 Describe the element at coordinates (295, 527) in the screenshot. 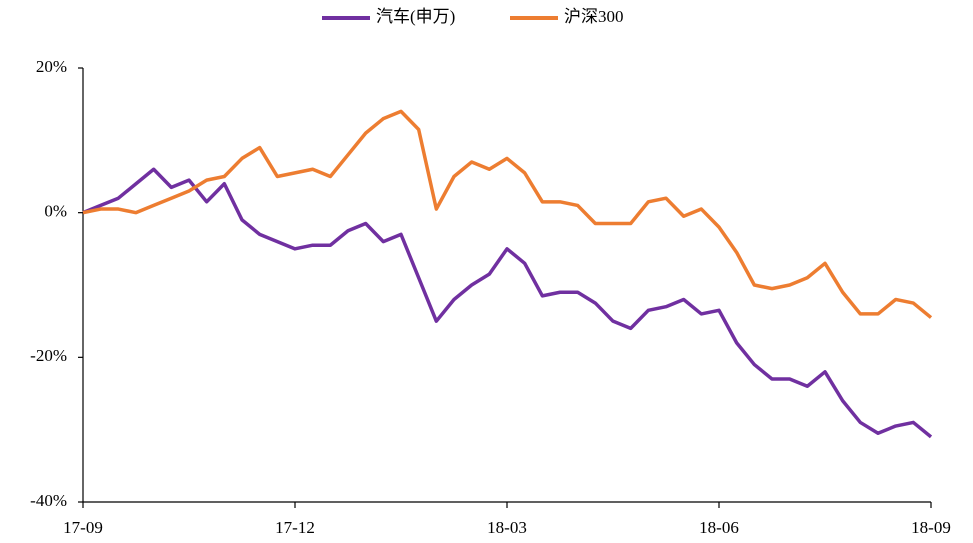

I see `x-tick-label: 17-12` at that location.